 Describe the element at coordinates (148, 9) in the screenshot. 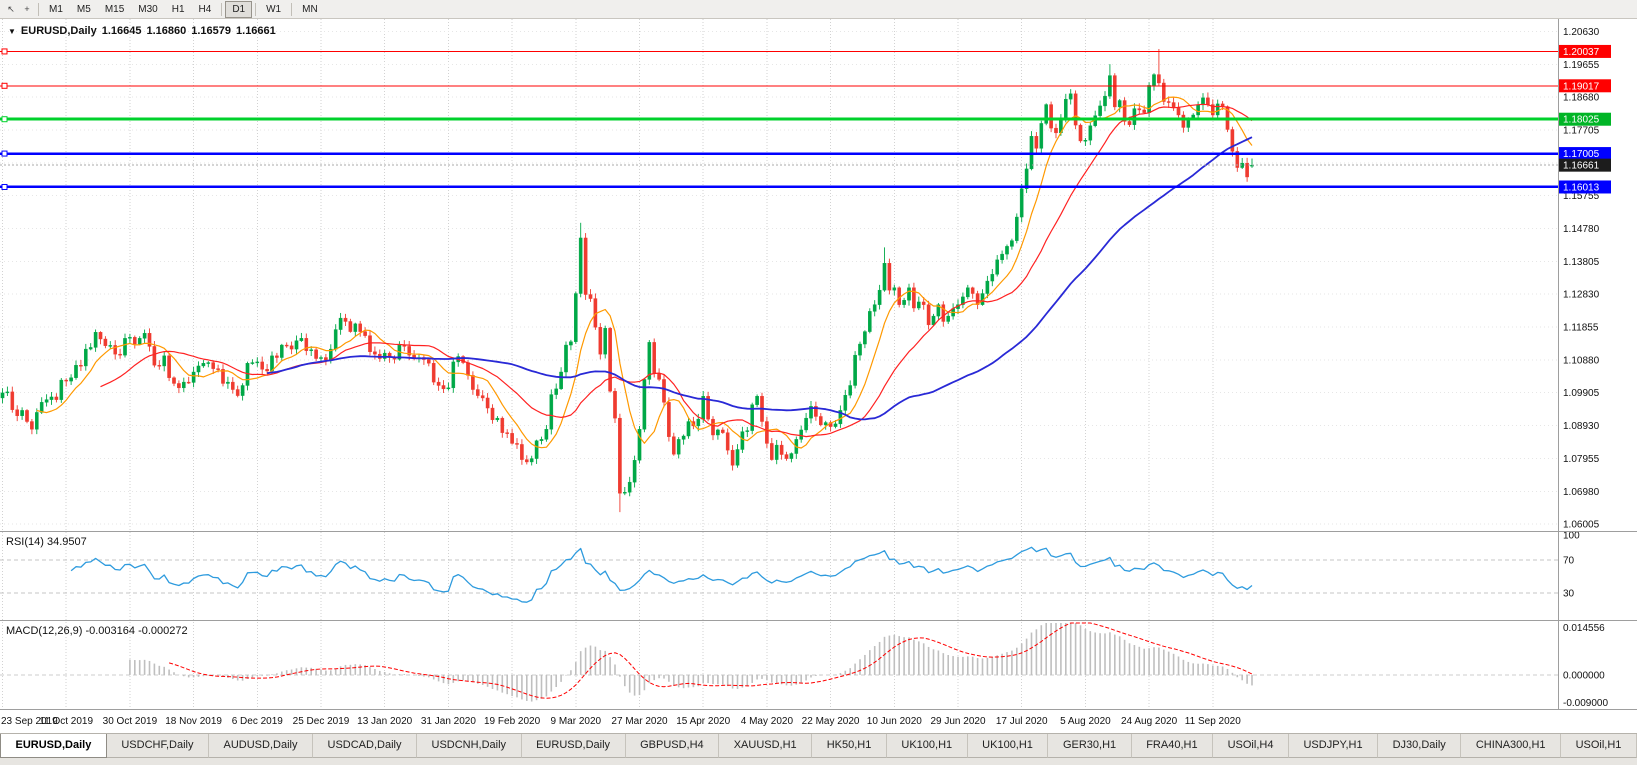

I see `timeframe-button-m30: M30` at that location.